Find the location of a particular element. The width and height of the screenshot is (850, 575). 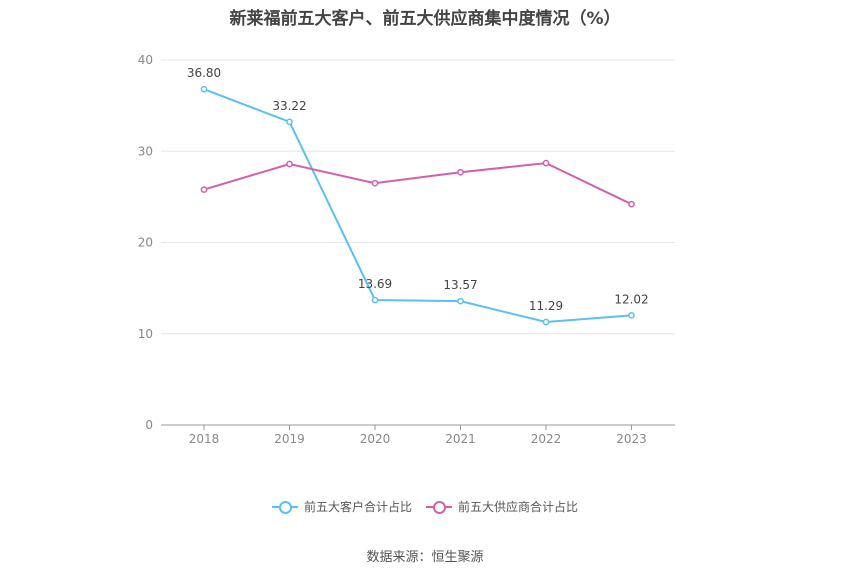

y-axis-ticks: 0 10 20 30 40 is located at coordinates (145, 242).